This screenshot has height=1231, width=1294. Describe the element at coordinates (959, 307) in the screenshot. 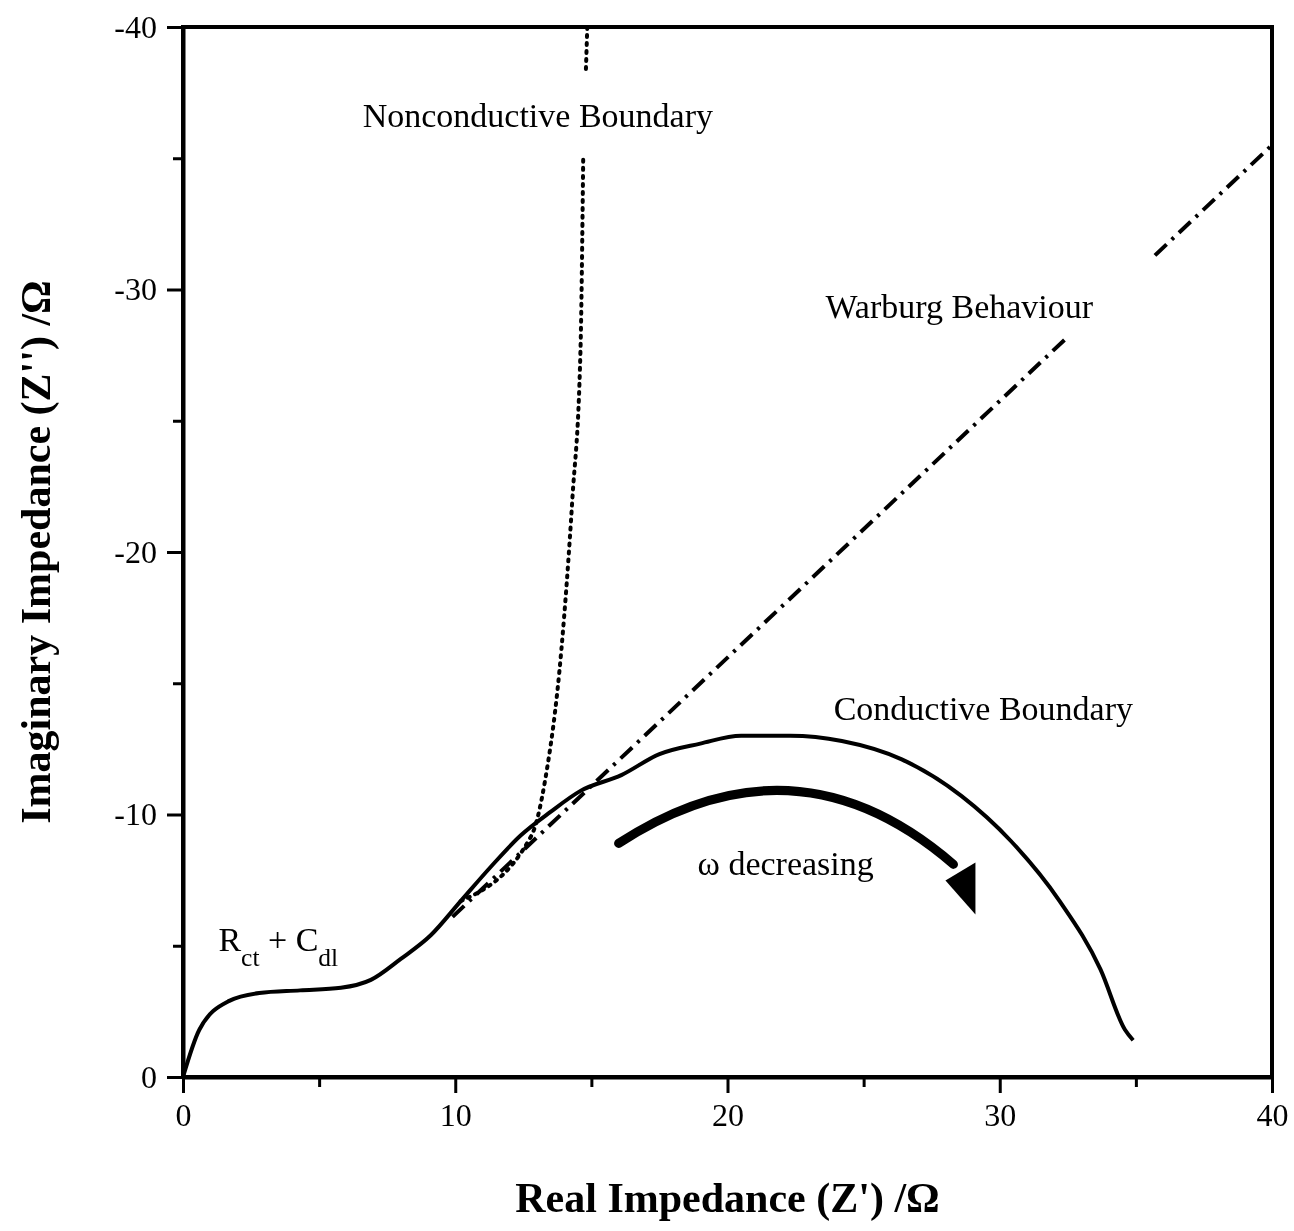

I see `series-label: Warburg Behaviour` at that location.